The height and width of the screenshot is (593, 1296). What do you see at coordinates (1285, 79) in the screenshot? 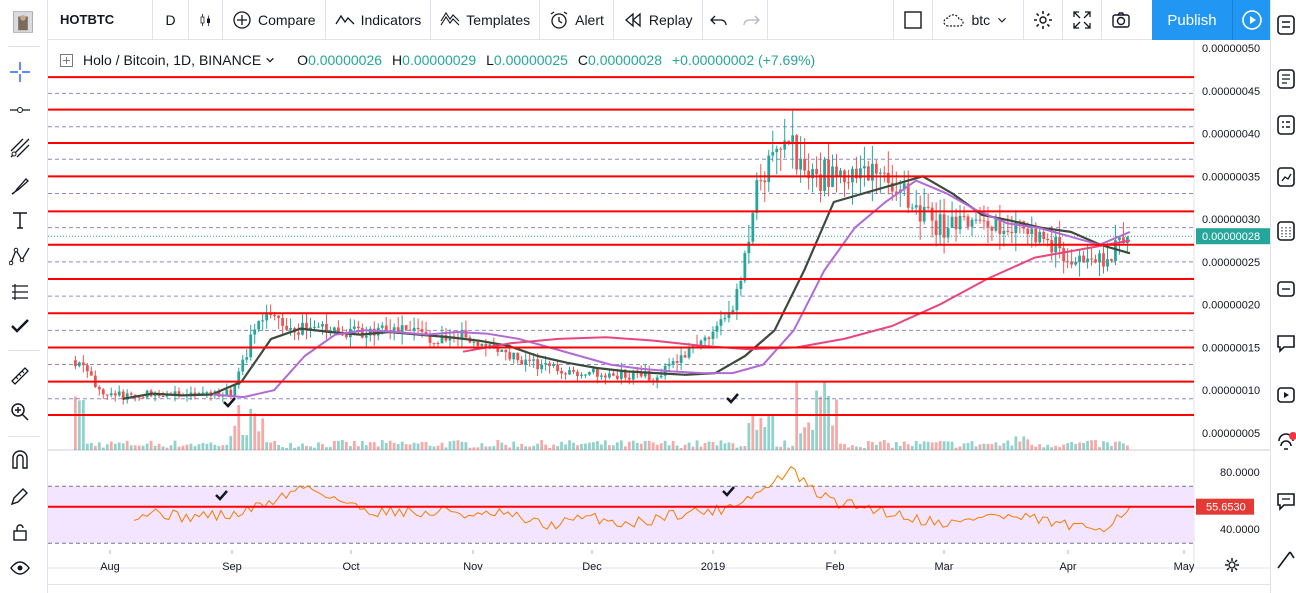
I see `news-icon` at bounding box center [1285, 79].